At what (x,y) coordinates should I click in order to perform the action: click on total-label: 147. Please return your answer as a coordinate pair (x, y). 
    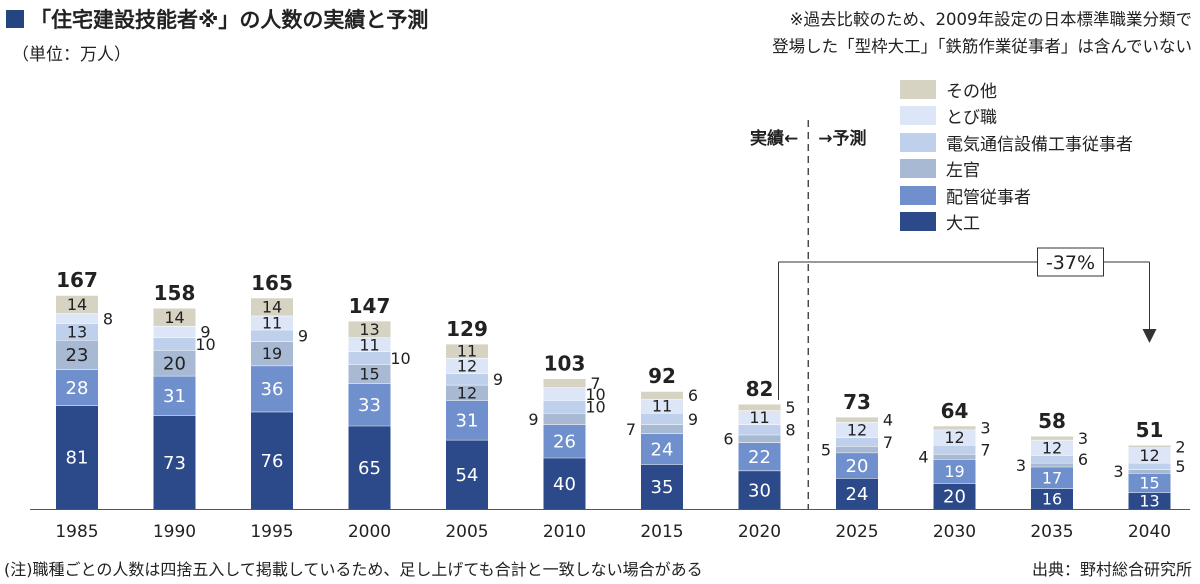
    Looking at the image, I should click on (370, 306).